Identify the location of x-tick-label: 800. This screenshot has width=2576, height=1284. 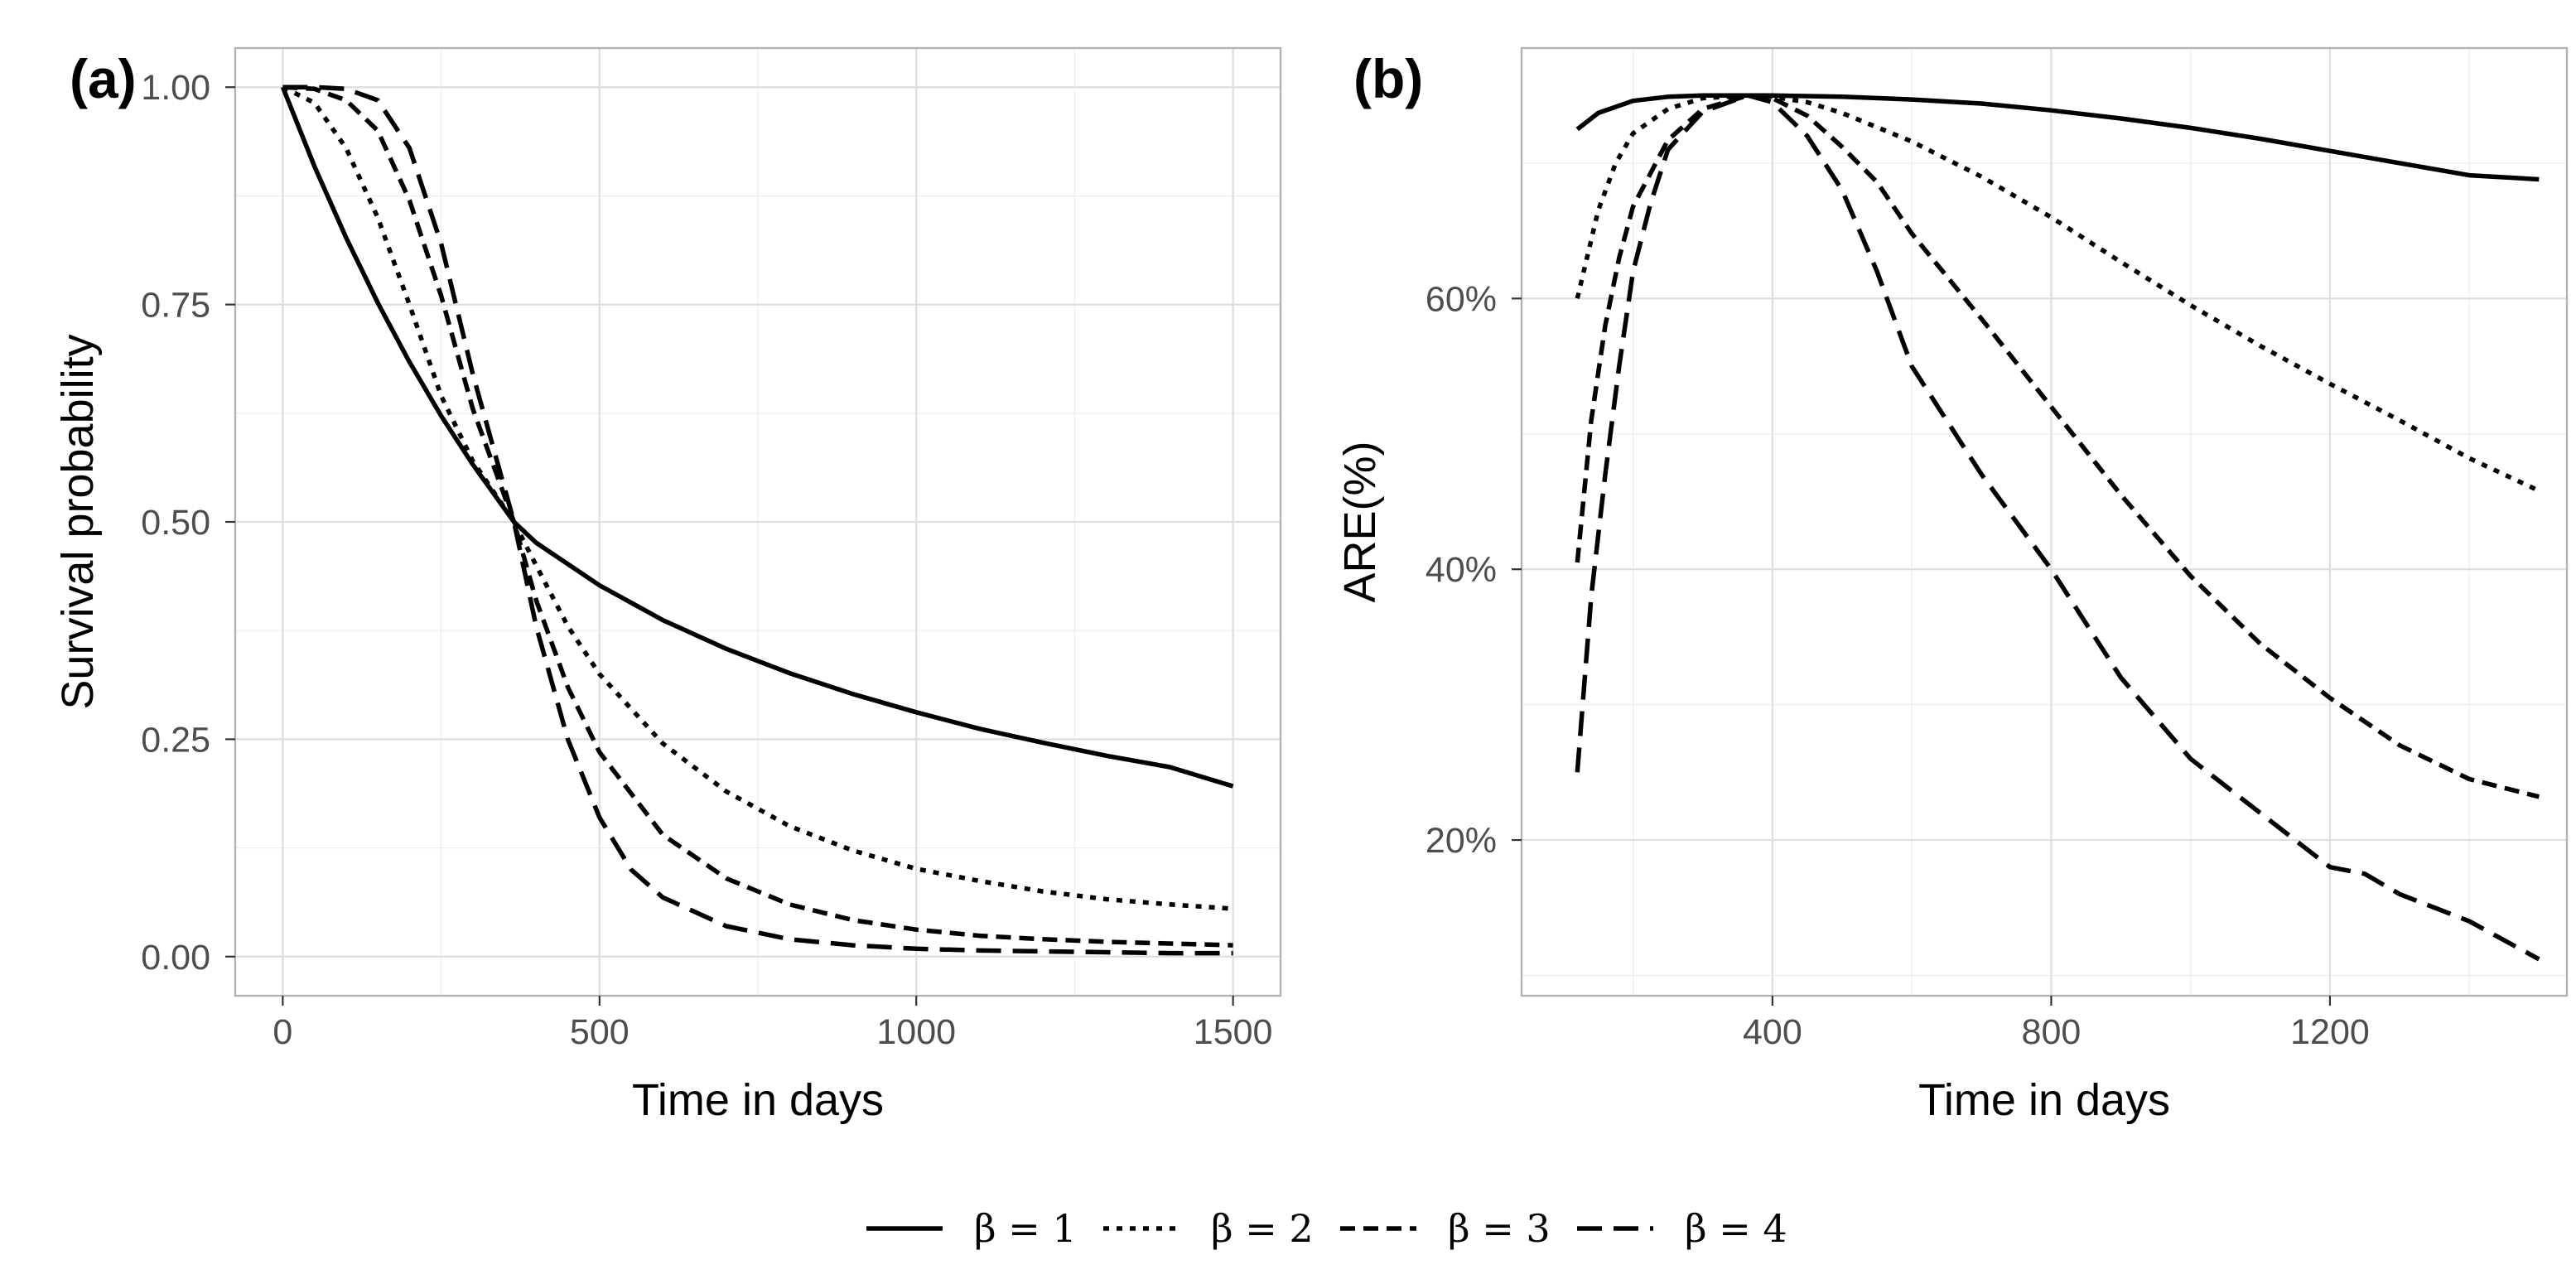
(2052, 1032).